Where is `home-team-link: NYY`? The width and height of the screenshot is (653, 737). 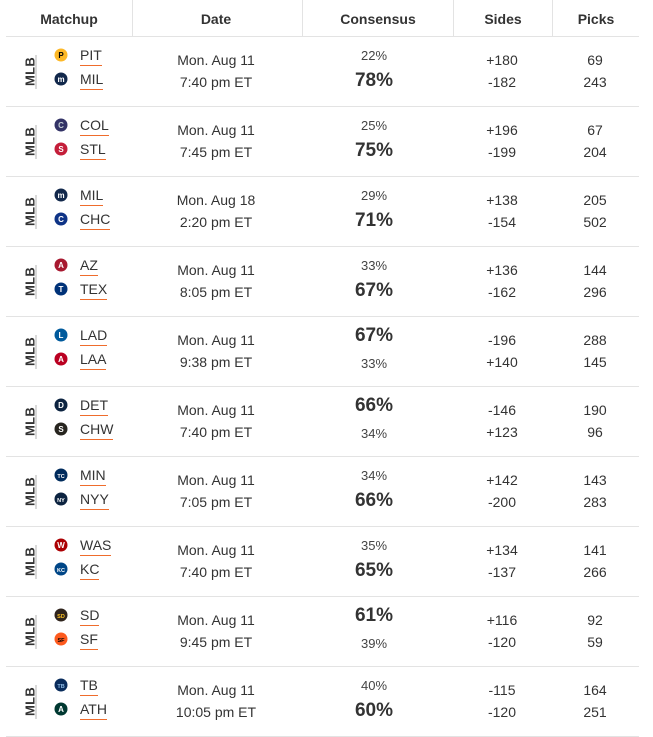
home-team-link: NYY is located at coordinates (94, 500).